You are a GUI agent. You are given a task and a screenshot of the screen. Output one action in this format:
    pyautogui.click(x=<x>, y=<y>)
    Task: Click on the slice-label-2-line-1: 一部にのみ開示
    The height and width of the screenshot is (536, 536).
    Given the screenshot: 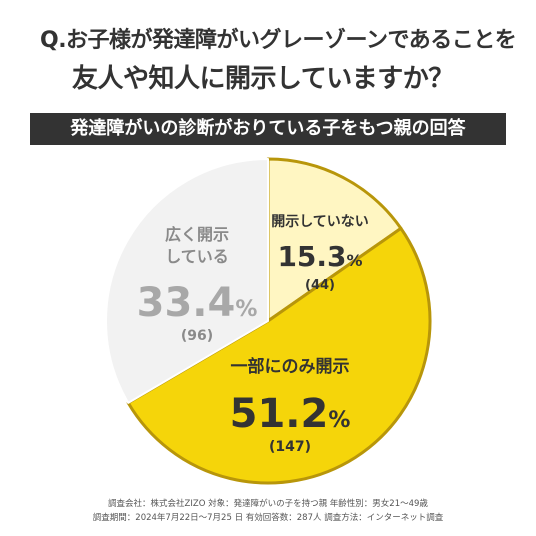 What is the action you would take?
    pyautogui.click(x=290, y=366)
    